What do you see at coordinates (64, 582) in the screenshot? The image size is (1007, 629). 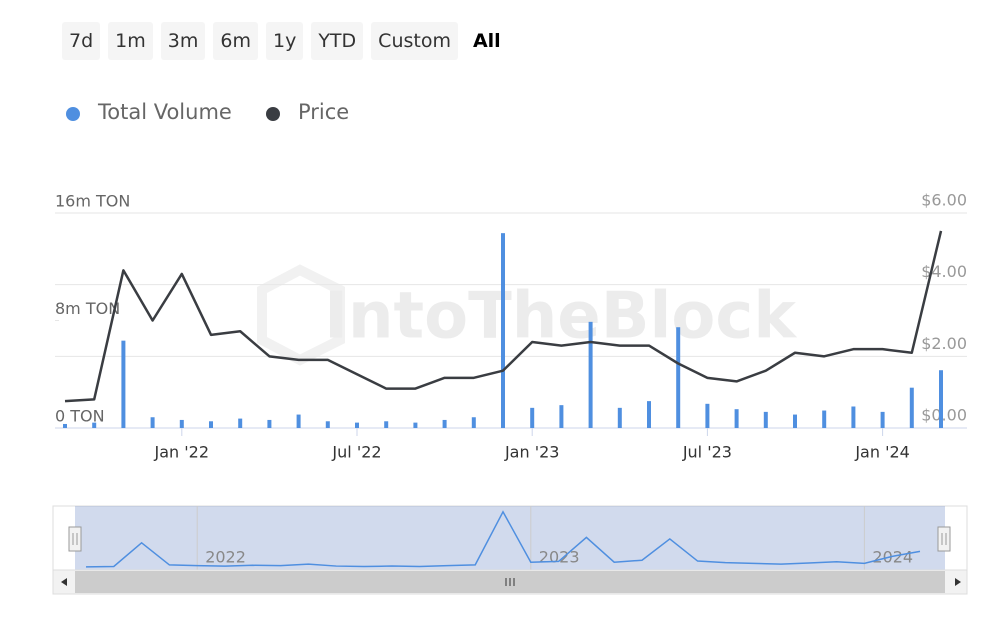 I see `scroll-left` at bounding box center [64, 582].